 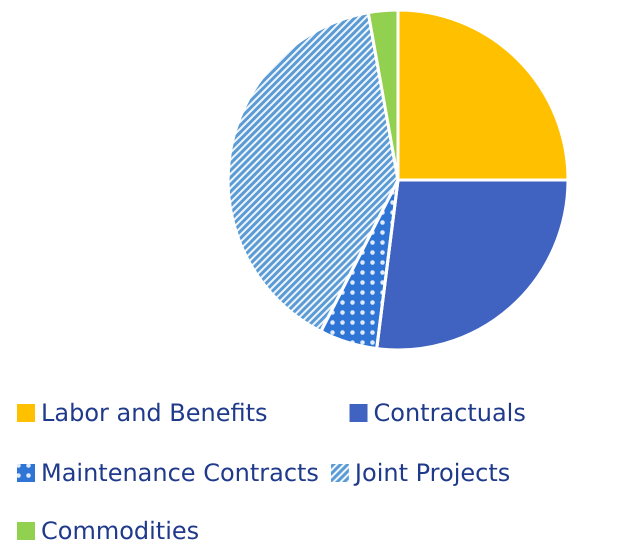 What do you see at coordinates (154, 413) in the screenshot?
I see `legend-label: Labor and Benefits` at bounding box center [154, 413].